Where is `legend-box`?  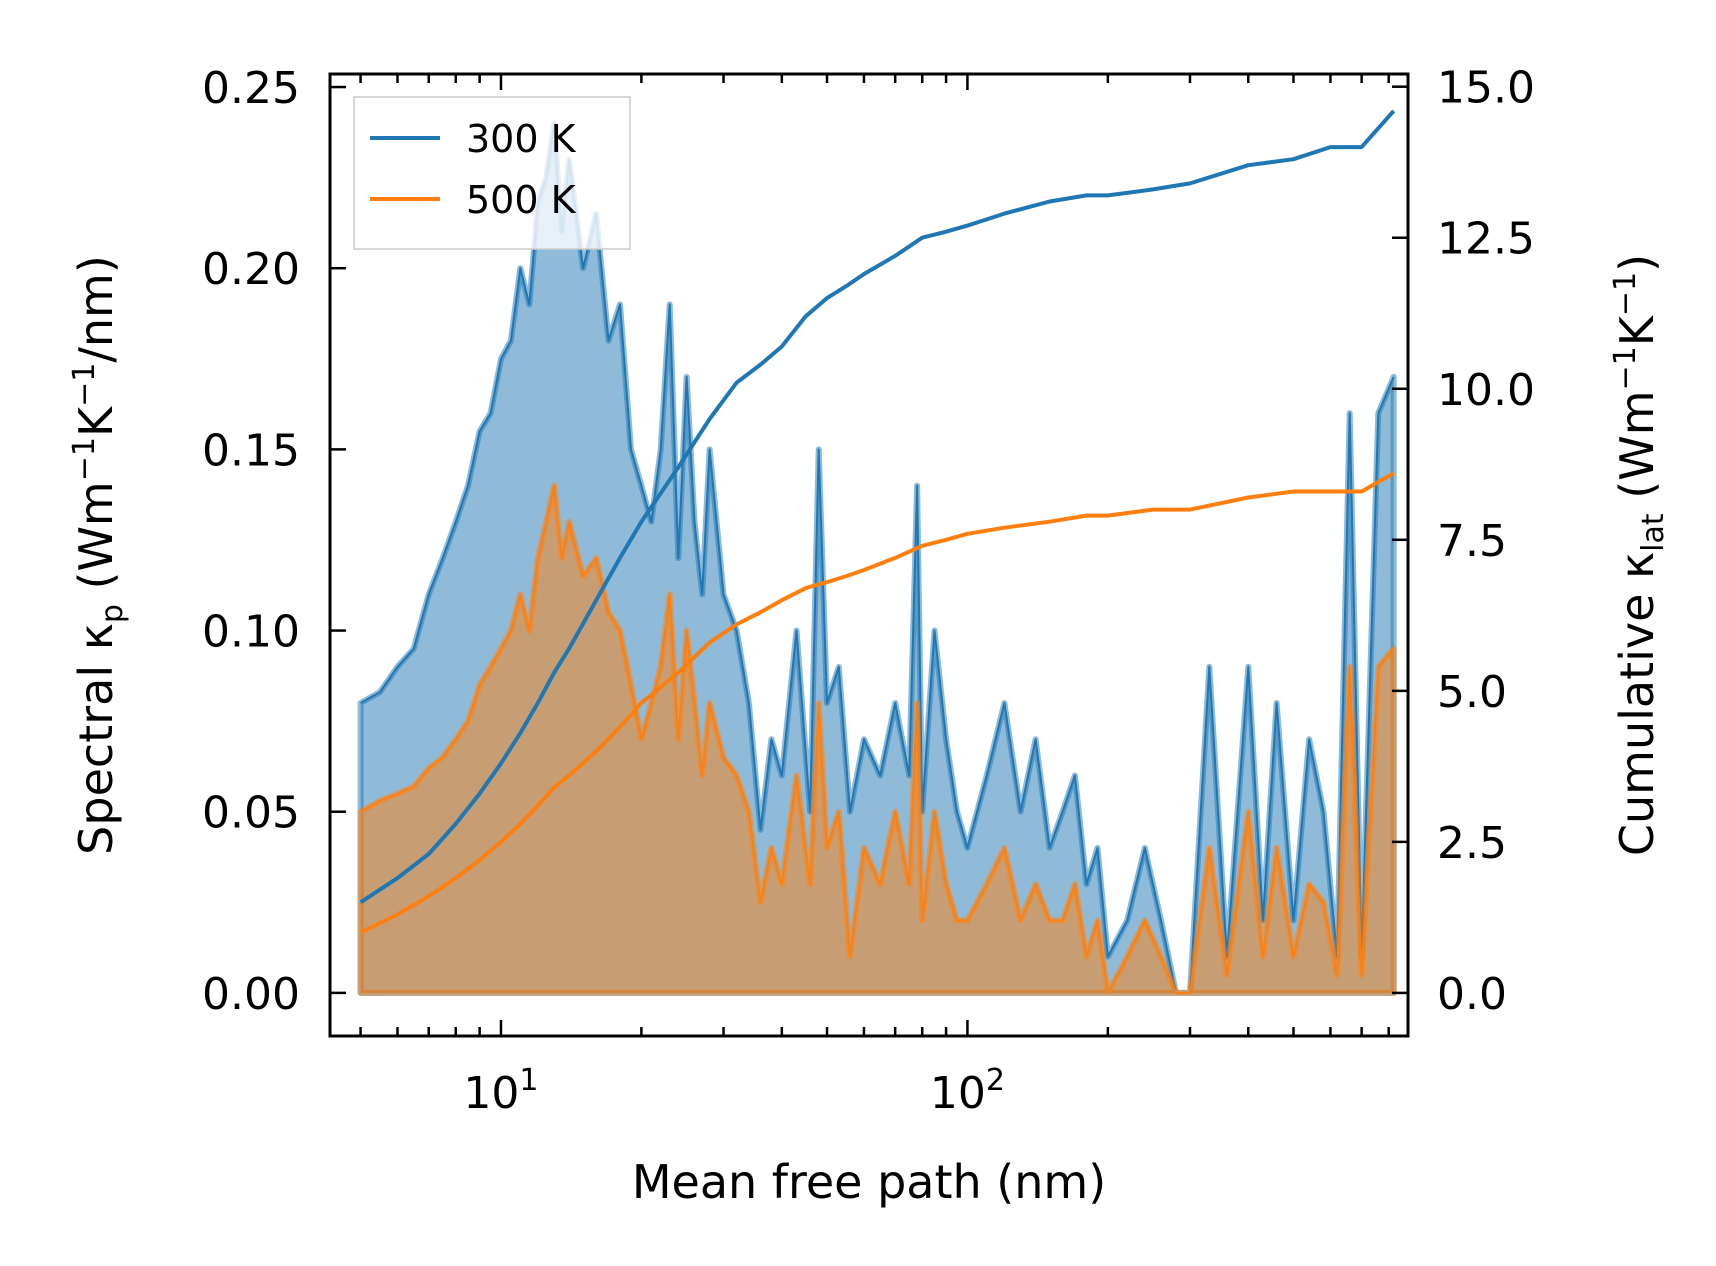 legend-box is located at coordinates (492, 173).